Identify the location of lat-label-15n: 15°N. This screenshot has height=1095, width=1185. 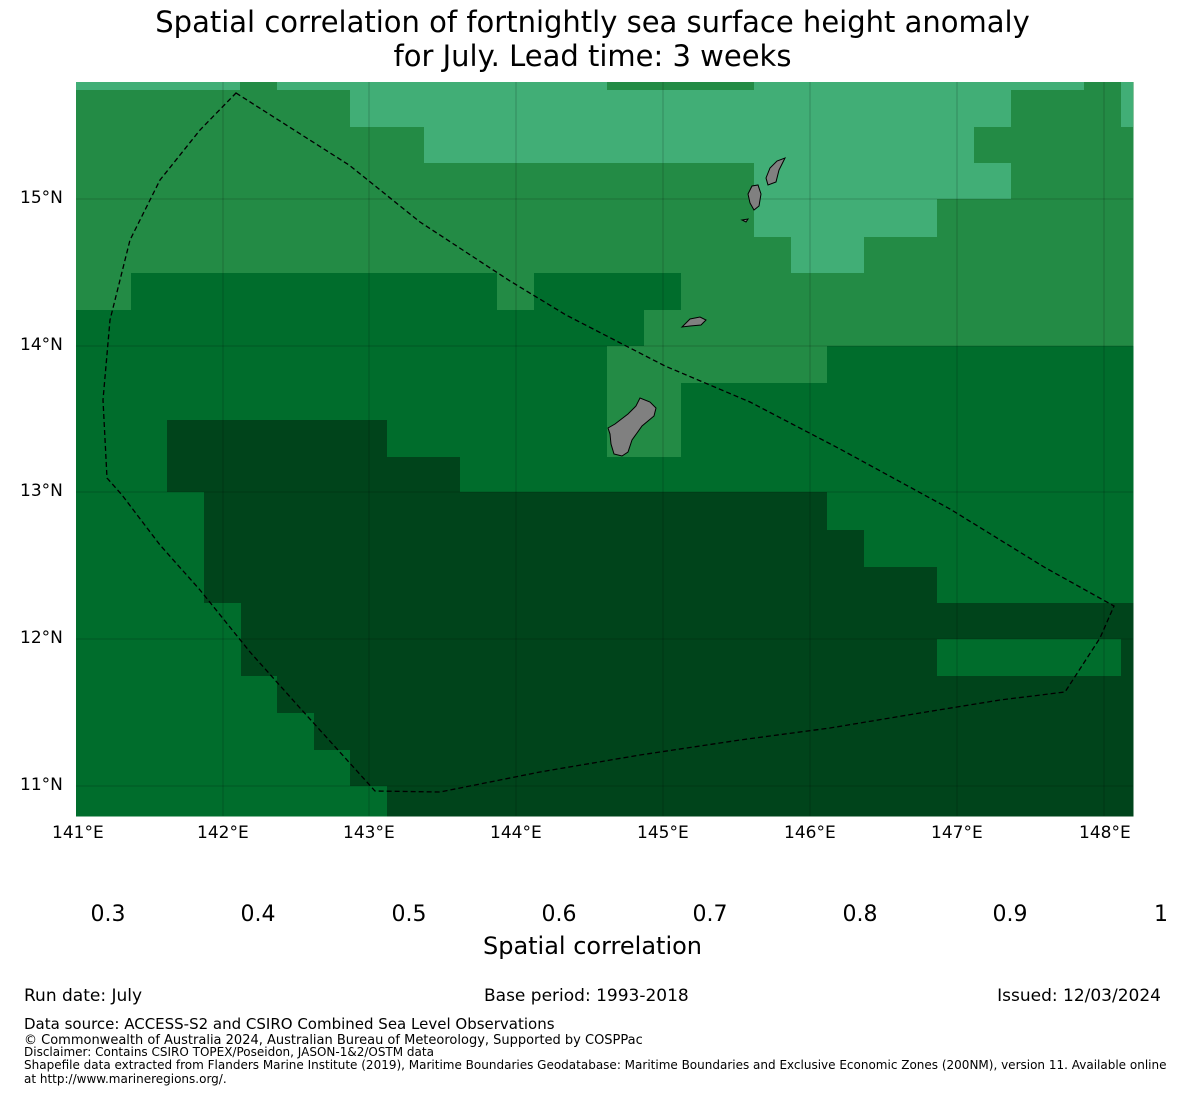
(41, 198).